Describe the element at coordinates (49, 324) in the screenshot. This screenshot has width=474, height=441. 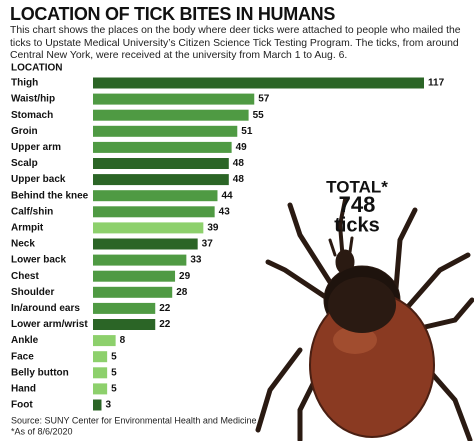
I see `category-label: Lower arm/wrist` at that location.